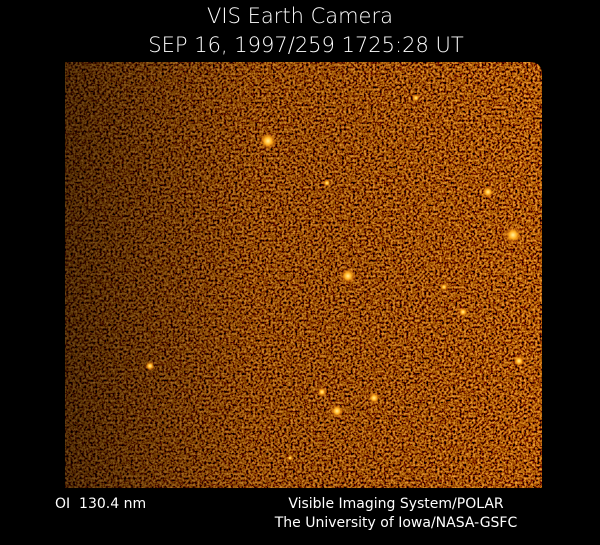 The image size is (600, 545). I want to click on instrument-label: Visible Imaging System/POLAR, so click(396, 504).